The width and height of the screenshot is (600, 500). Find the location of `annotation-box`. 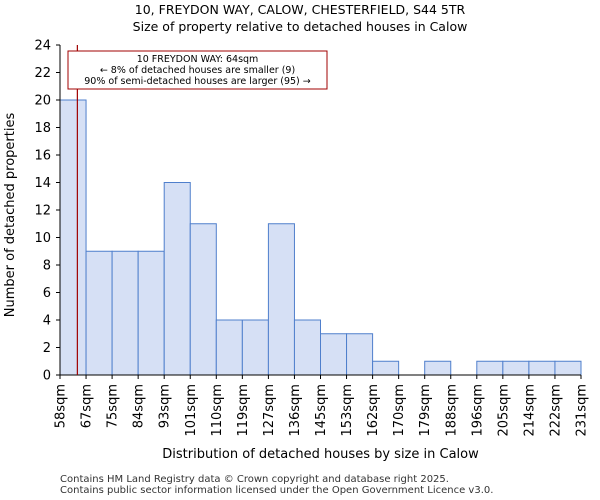

annotation-box is located at coordinates (197, 70).